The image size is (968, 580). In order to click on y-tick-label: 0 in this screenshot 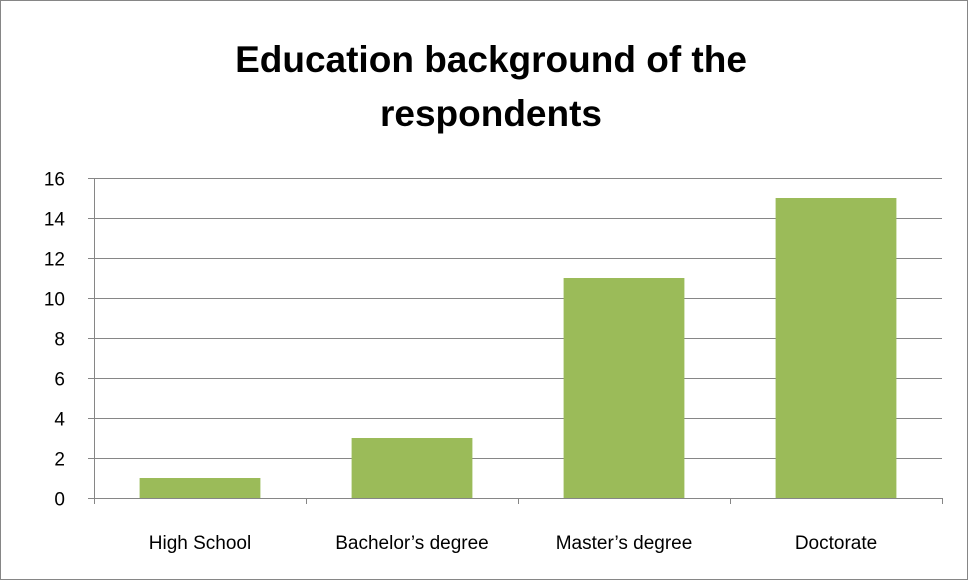, I will do `click(59, 500)`.